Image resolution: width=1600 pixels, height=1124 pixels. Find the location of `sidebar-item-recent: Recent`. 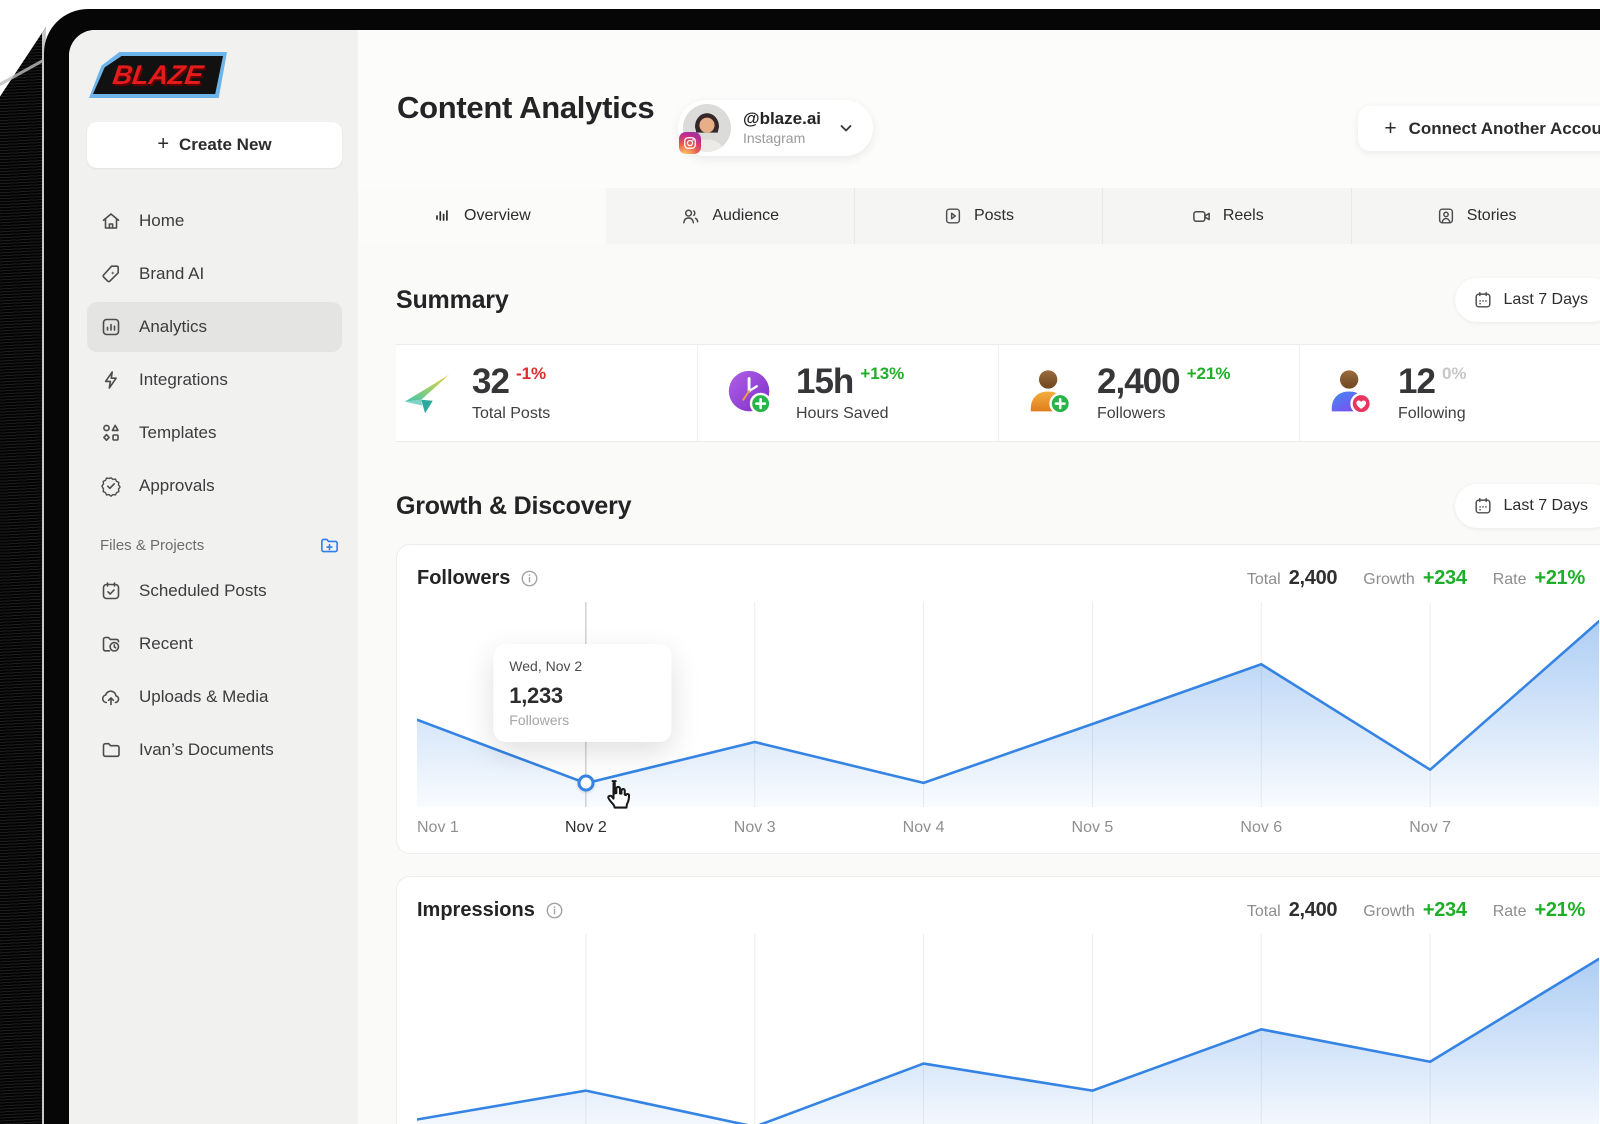

sidebar-item-recent: Recent is located at coordinates (214, 644).